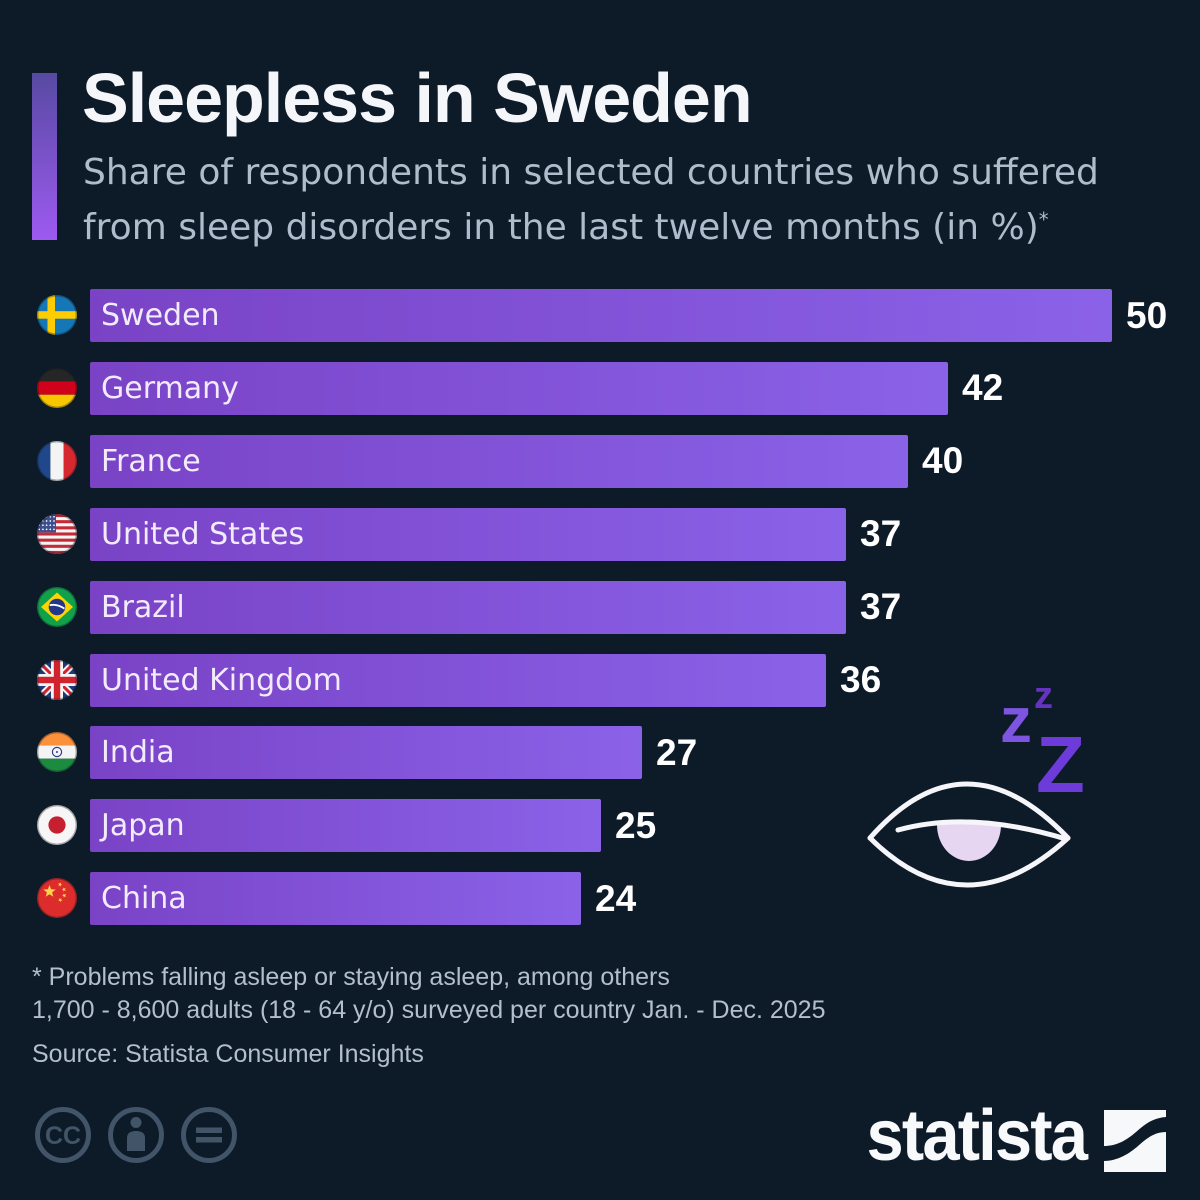 The image size is (1200, 1200). Describe the element at coordinates (983, 388) in the screenshot. I see `bar-value: 42` at that location.